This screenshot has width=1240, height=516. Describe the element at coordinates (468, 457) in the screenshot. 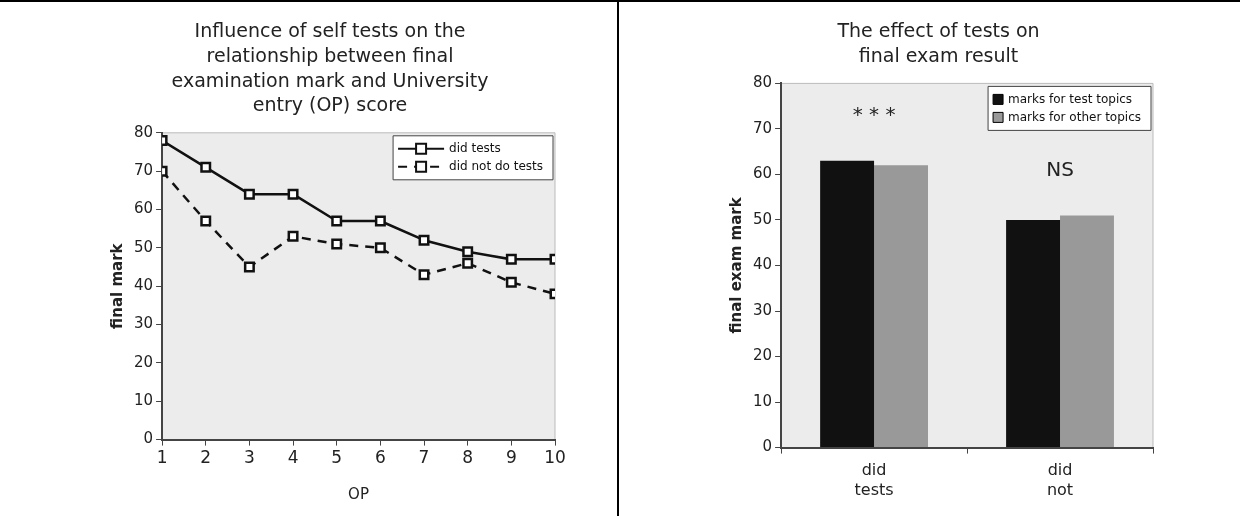

I see `x-tick-label: 8` at that location.